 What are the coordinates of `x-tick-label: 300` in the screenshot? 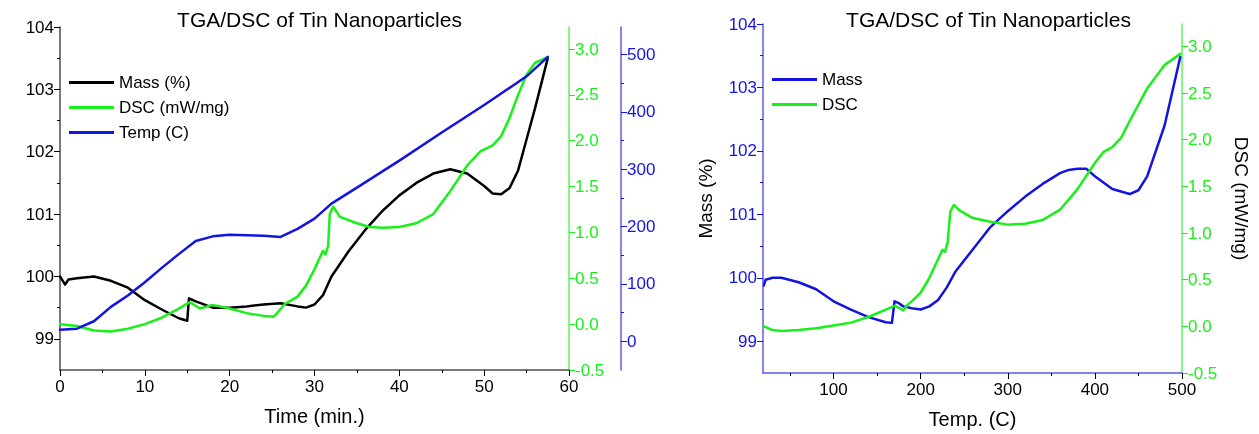 It's located at (1007, 389).